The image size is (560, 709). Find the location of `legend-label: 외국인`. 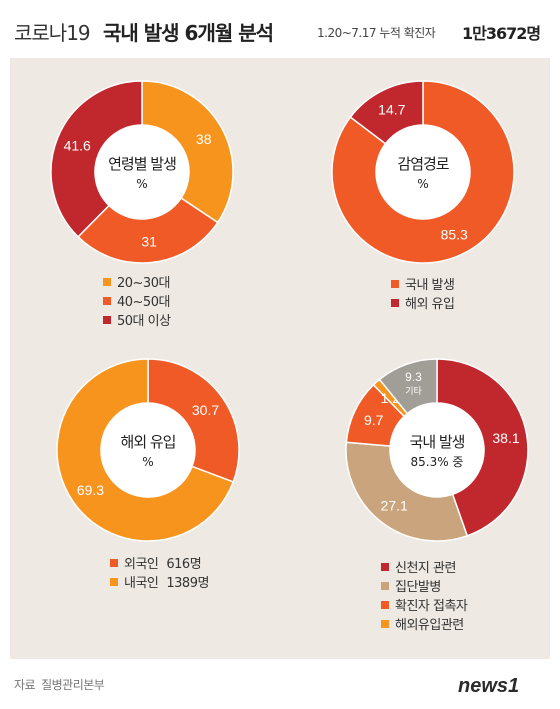

legend-label: 외국인 is located at coordinates (141, 564).